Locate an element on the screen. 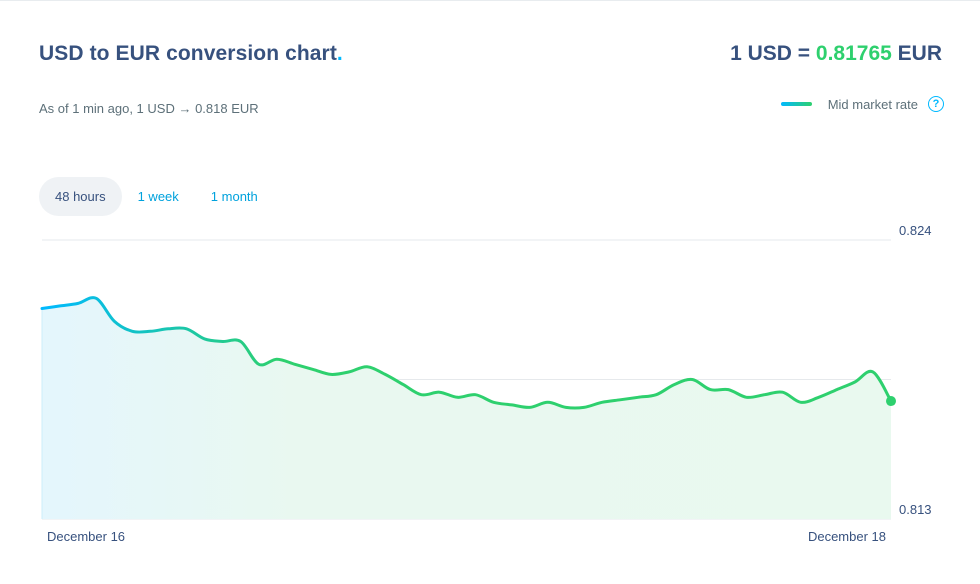 The width and height of the screenshot is (980, 584). time-range-tabs: 48 hours 1 week 1 month is located at coordinates (156, 196).